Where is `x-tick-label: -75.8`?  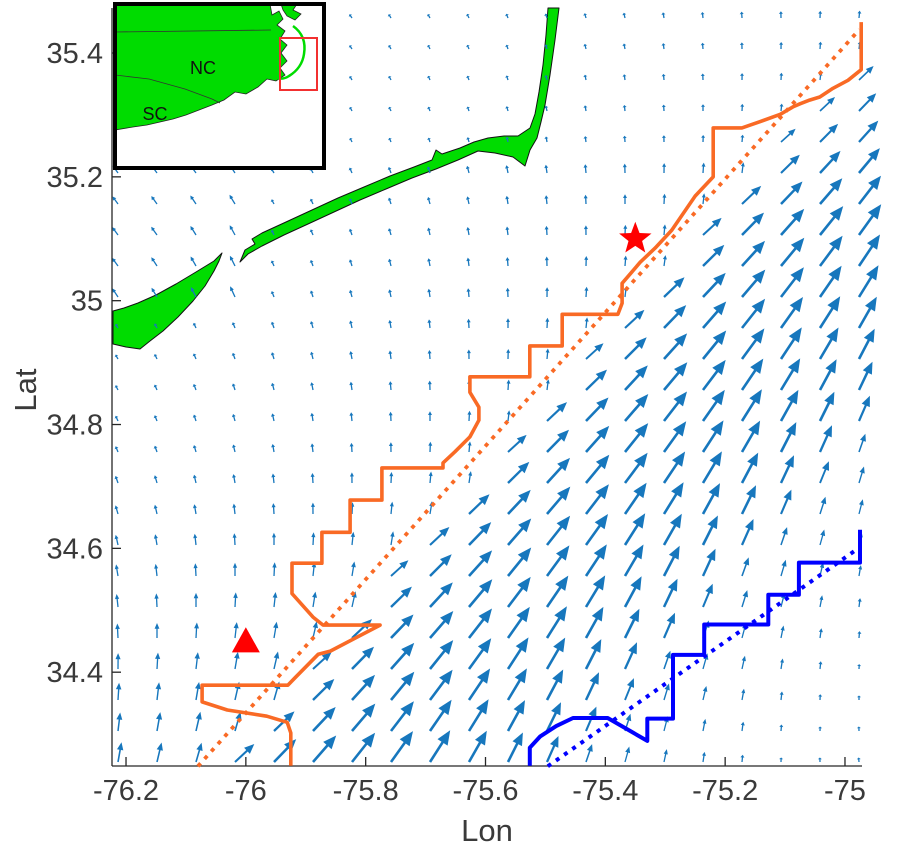
x-tick-label: -75.8 is located at coordinates (366, 791).